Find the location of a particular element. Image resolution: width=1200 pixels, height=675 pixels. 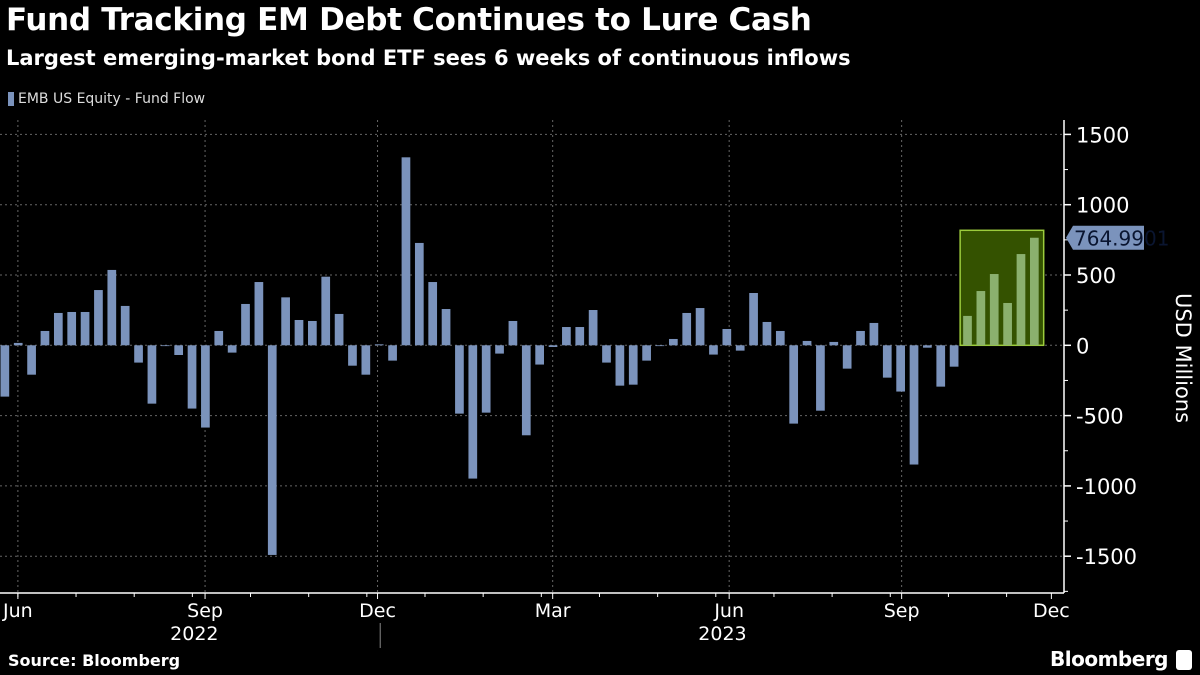

x-tick-label: Mar is located at coordinates (553, 611).